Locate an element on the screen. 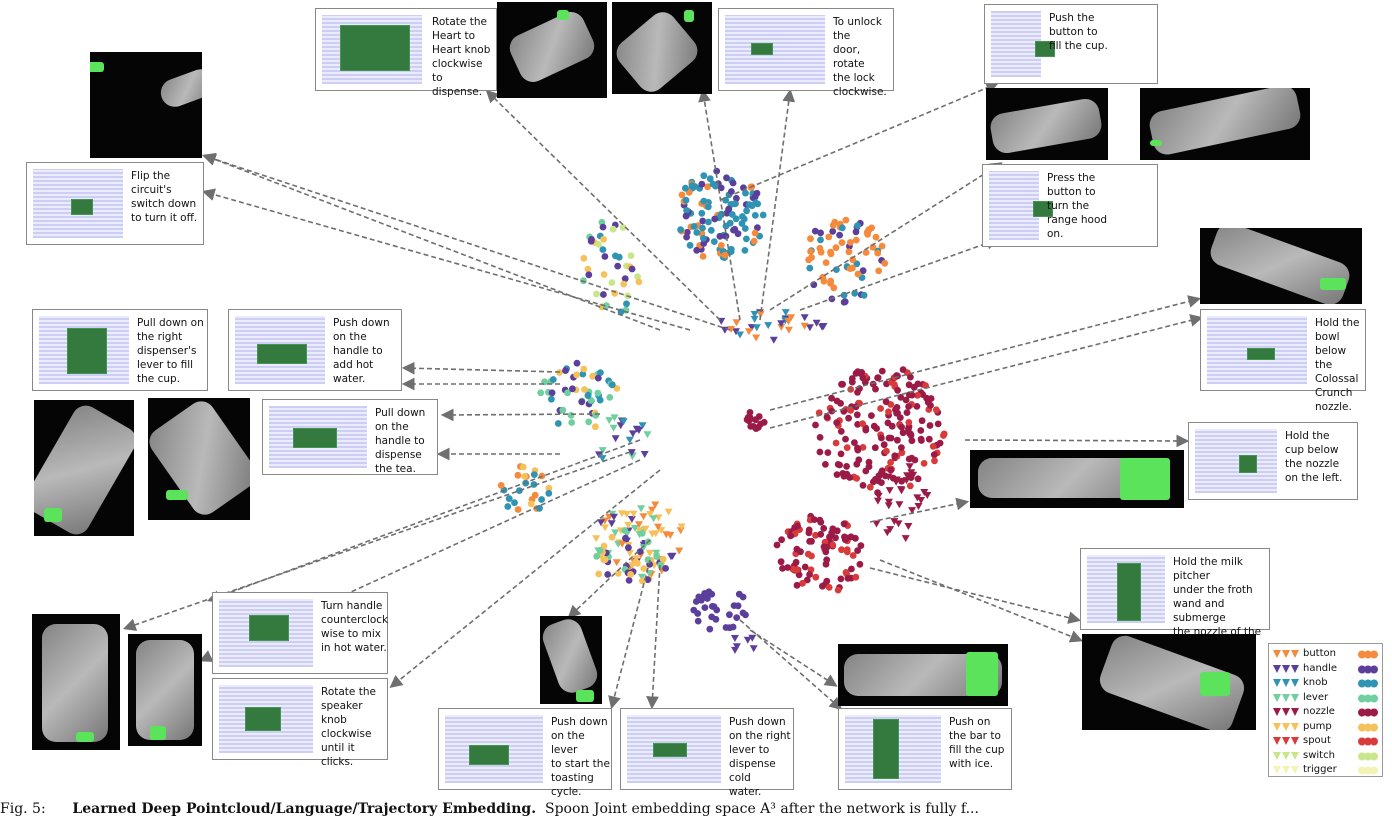 The width and height of the screenshot is (1392, 818). legend-entry: lever is located at coordinates (1326, 698).